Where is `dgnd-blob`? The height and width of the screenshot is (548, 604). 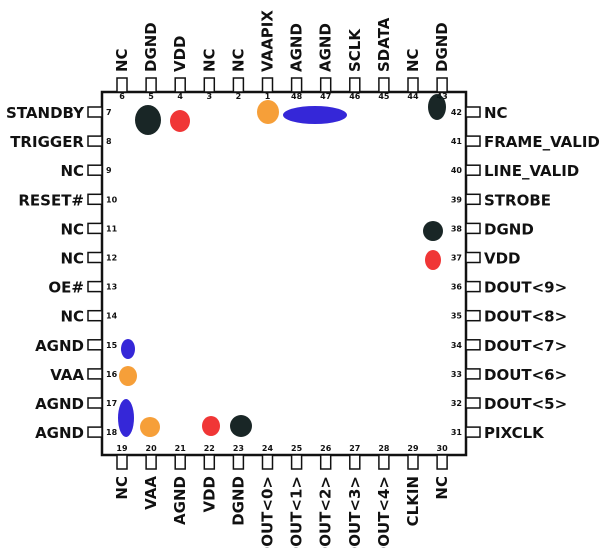
dgnd-blob is located at coordinates (148, 120).